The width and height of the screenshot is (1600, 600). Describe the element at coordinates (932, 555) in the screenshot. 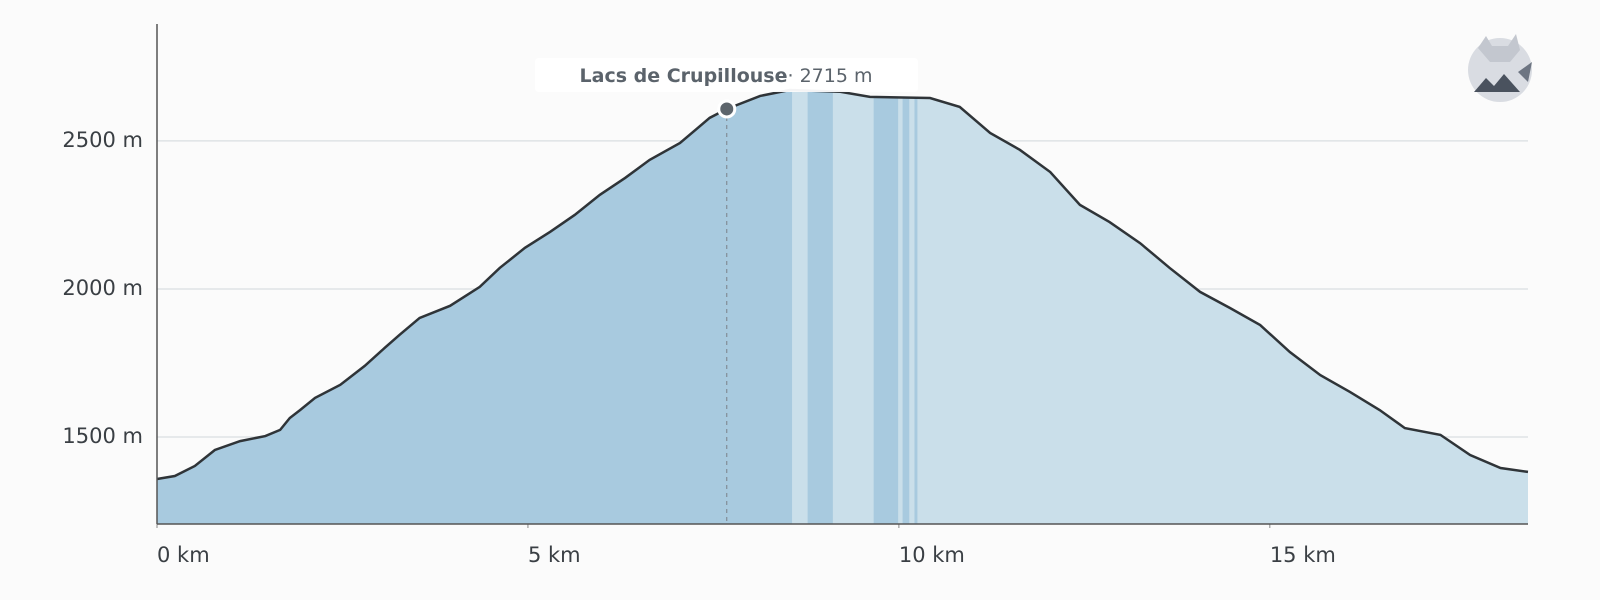

I see `x-tick-label: 10 km` at that location.